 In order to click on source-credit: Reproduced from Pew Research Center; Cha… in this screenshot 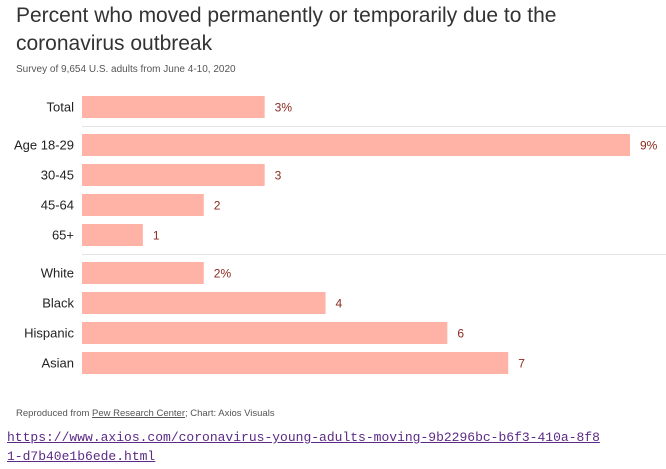, I will do `click(145, 413)`.